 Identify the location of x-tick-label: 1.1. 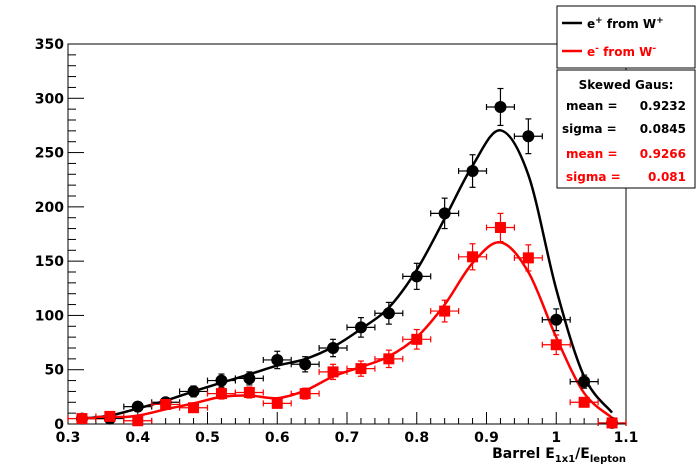
(626, 438).